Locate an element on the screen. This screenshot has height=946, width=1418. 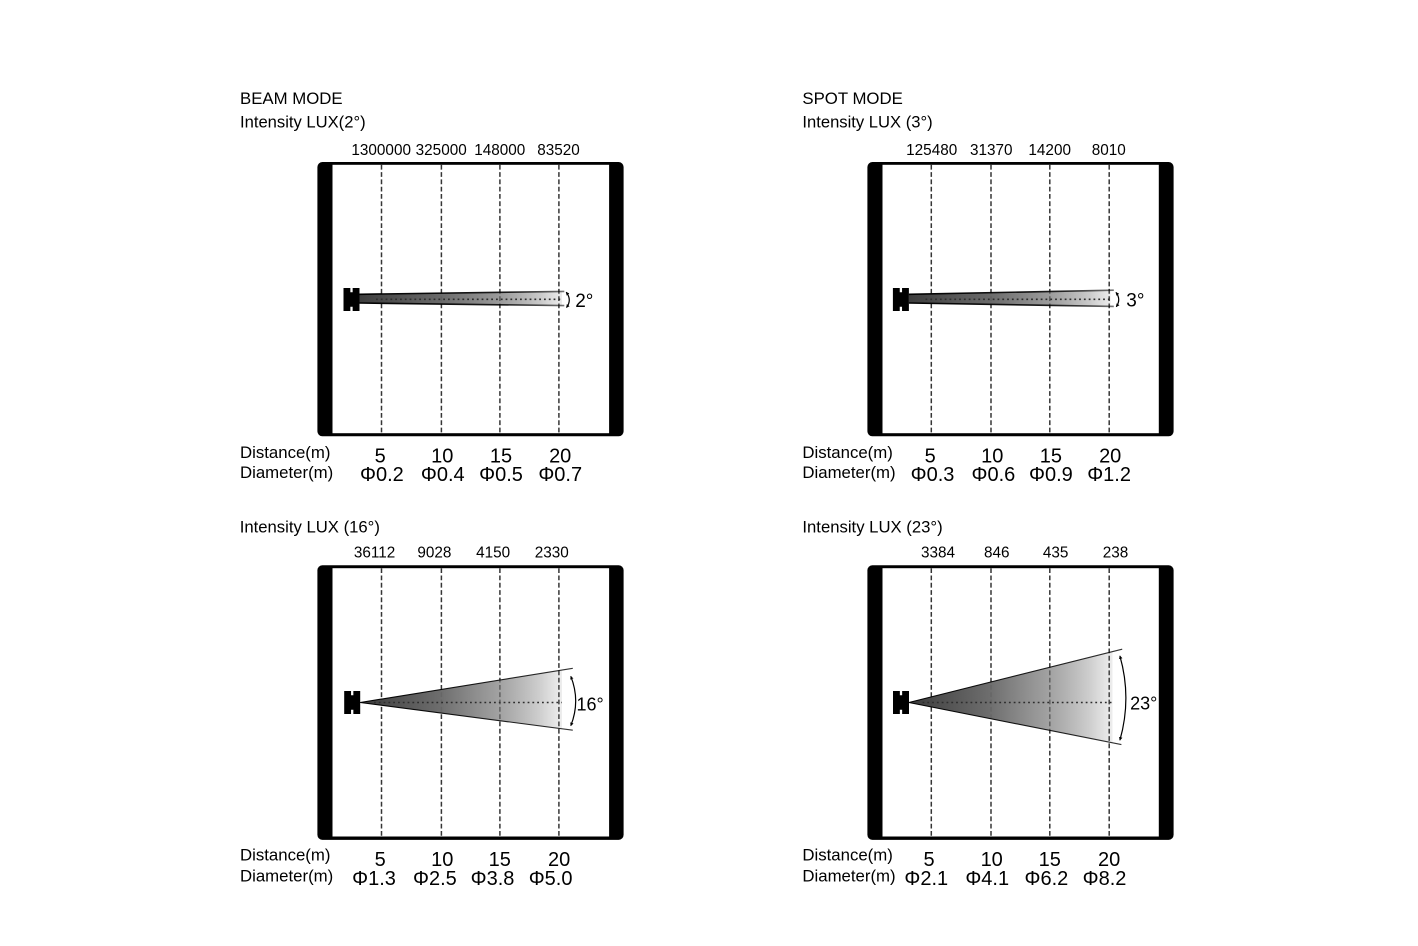
svg-text: Φ0.6 is located at coordinates (994, 475).